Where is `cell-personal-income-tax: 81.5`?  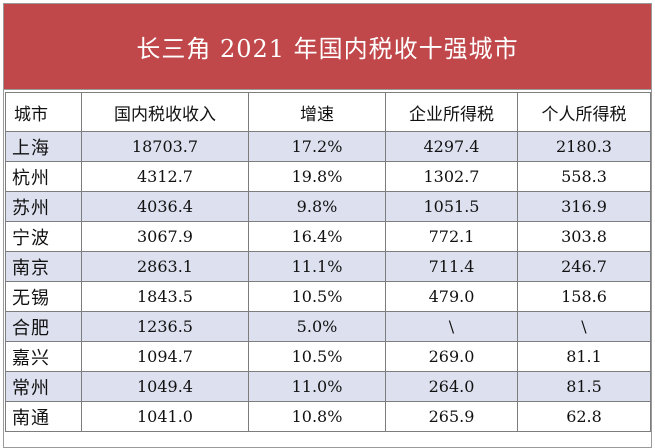
cell-personal-income-tax: 81.5 is located at coordinates (584, 386).